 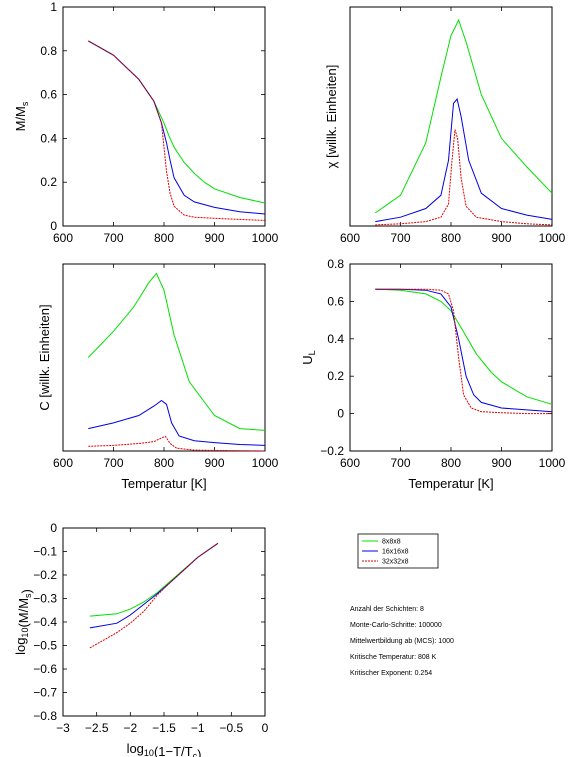 What do you see at coordinates (387, 609) in the screenshot?
I see `info-layers: Anzahl der Schichten: 8` at bounding box center [387, 609].